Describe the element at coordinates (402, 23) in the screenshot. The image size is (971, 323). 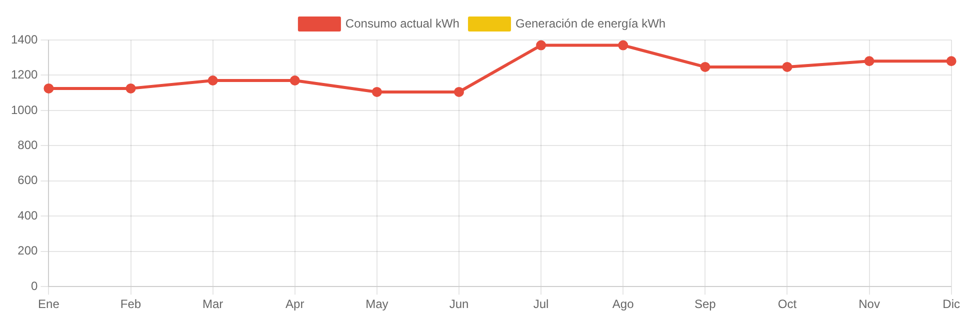
I see `legend-label: Consumo actual kWh` at that location.